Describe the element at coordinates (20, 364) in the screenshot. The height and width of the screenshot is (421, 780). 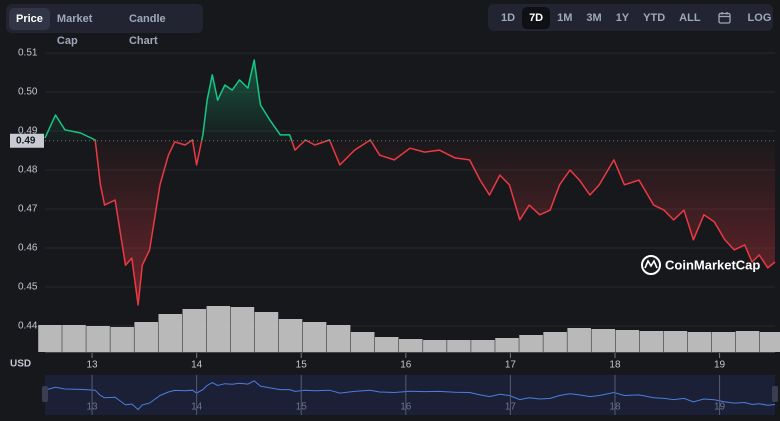
I see `y-unit-label: USD` at that location.